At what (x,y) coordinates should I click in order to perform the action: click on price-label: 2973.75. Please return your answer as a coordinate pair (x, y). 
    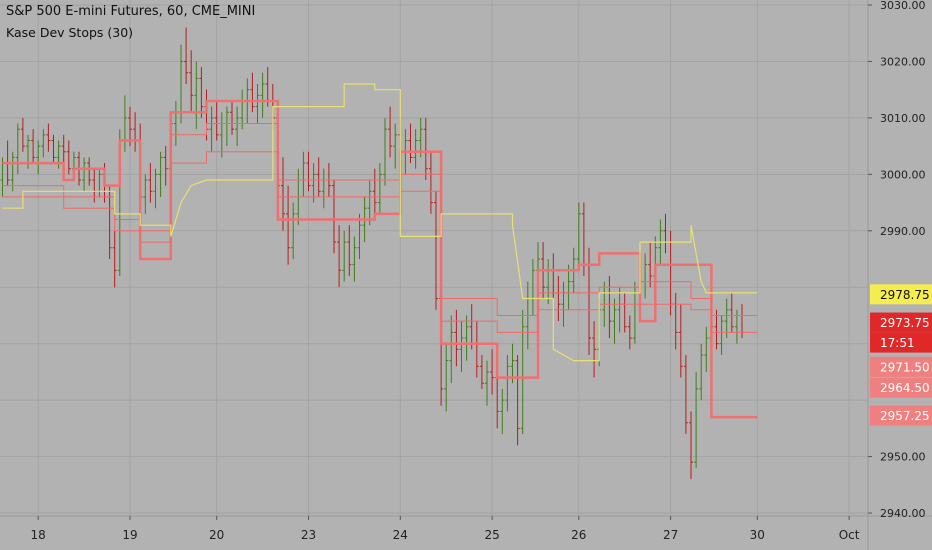
    Looking at the image, I should click on (901, 322).